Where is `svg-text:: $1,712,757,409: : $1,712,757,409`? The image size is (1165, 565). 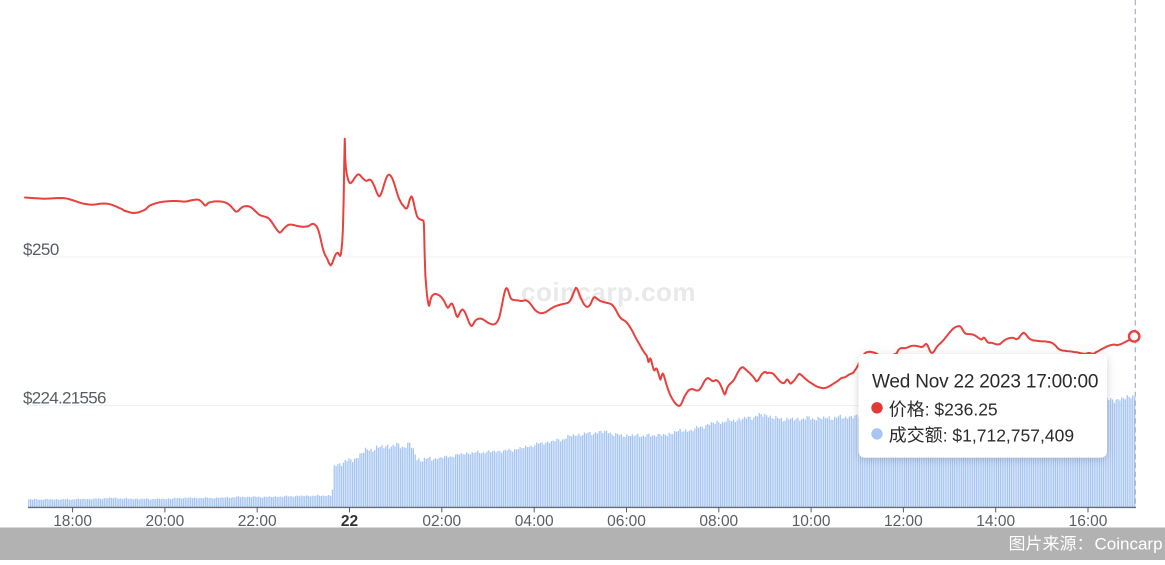 svg-text:: $1,712,757,409: : $1,712,757,409 is located at coordinates (1008, 435).